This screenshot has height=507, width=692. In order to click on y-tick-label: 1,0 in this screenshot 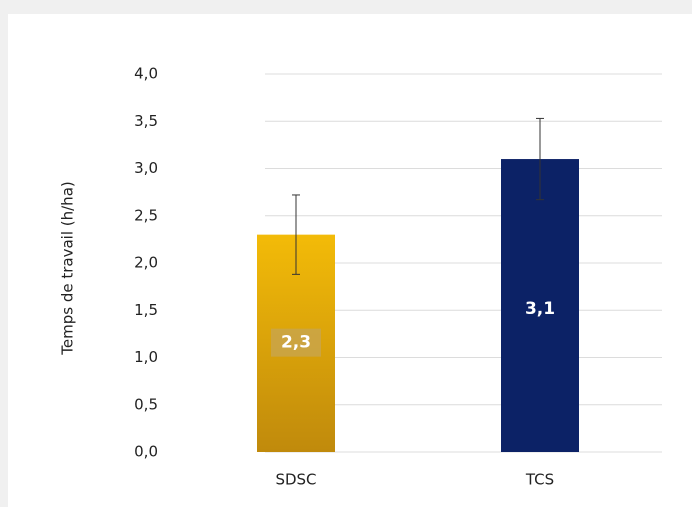, I will do `click(146, 357)`.